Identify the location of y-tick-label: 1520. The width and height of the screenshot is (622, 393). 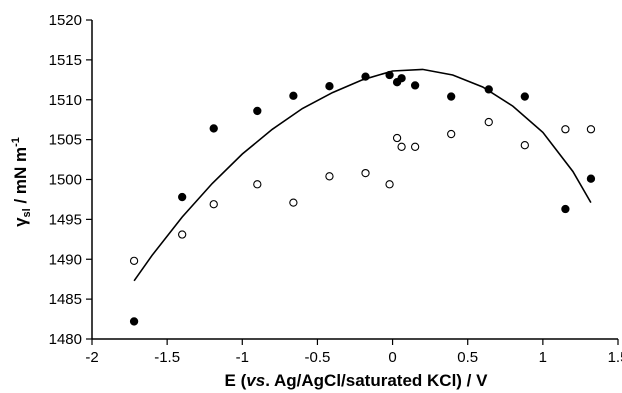
(65, 20).